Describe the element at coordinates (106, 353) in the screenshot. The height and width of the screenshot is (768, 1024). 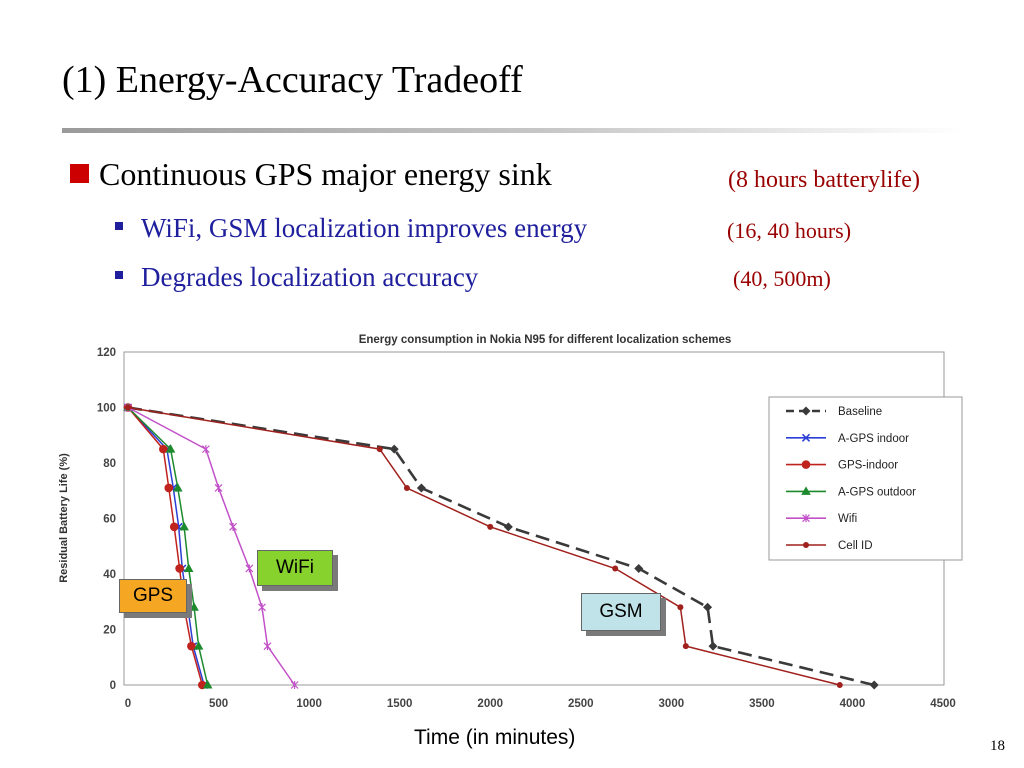
I see `y-tick-label: 120` at that location.